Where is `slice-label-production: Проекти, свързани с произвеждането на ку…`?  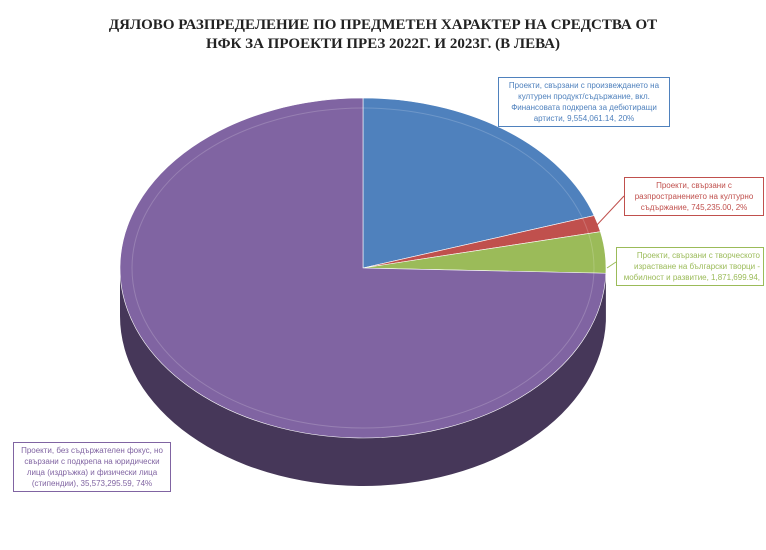 slice-label-production: Проекти, свързани с произвеждането на ку… is located at coordinates (584, 102).